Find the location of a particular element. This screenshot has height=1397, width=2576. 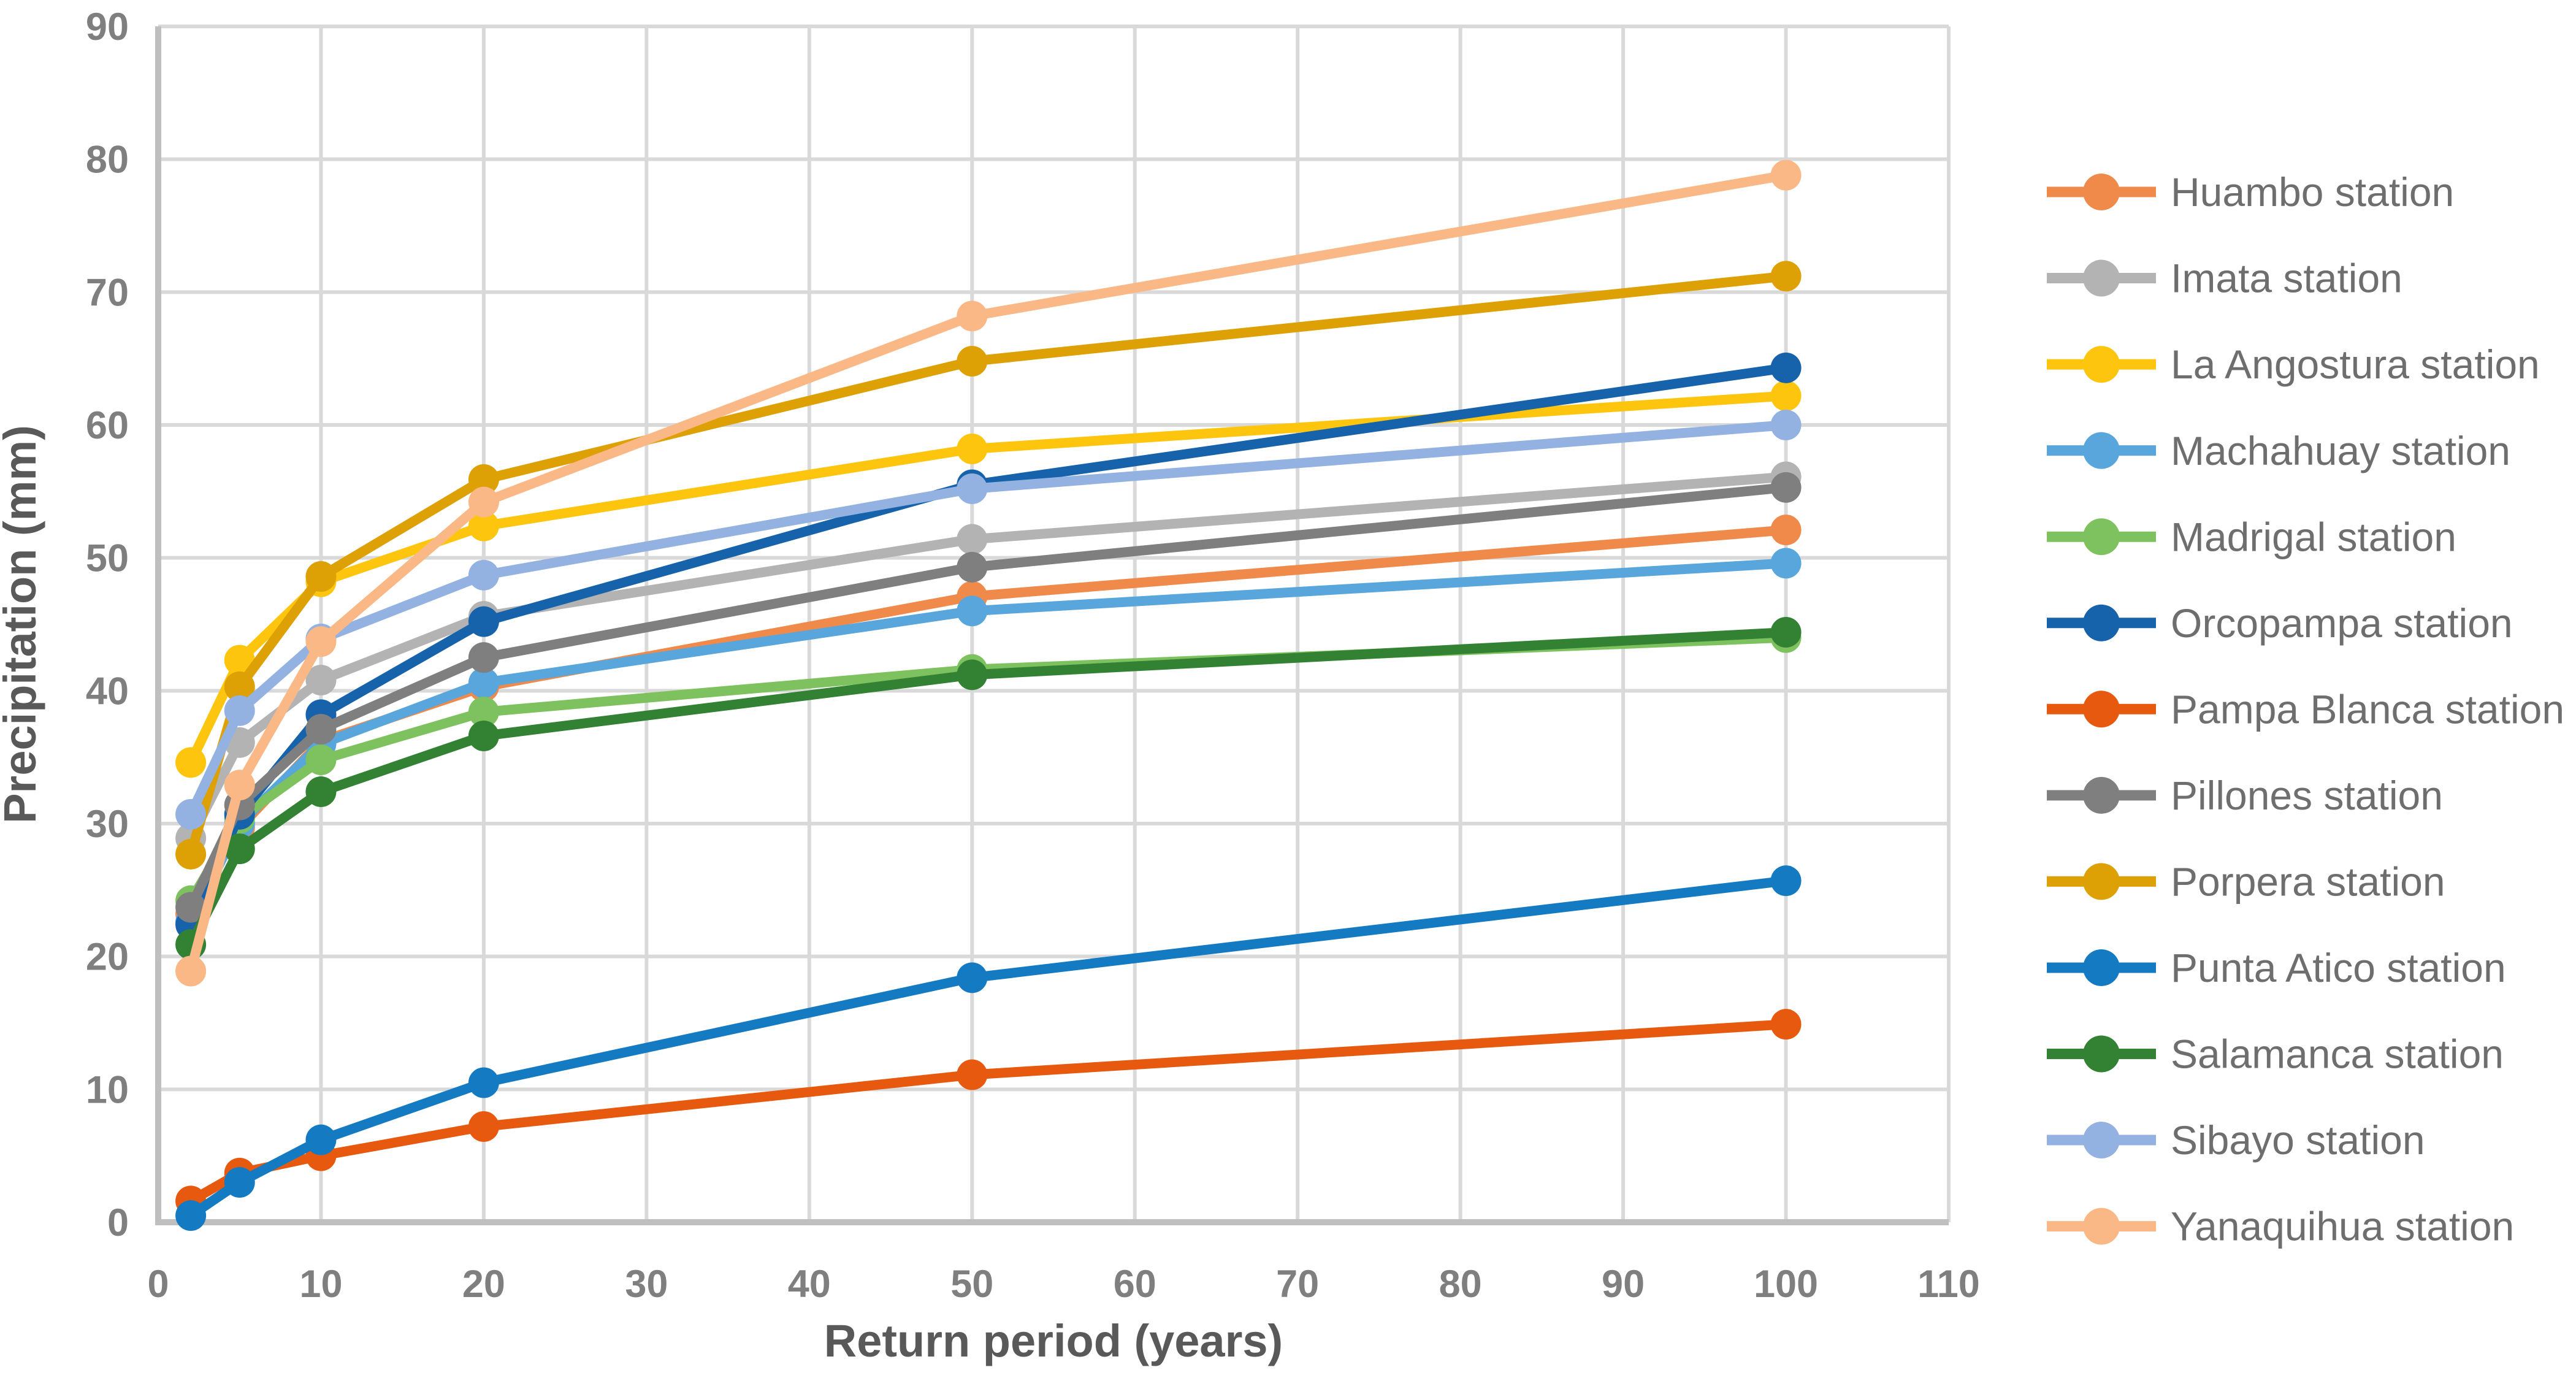

series-point-porpera-station-10yr is located at coordinates (321, 576).